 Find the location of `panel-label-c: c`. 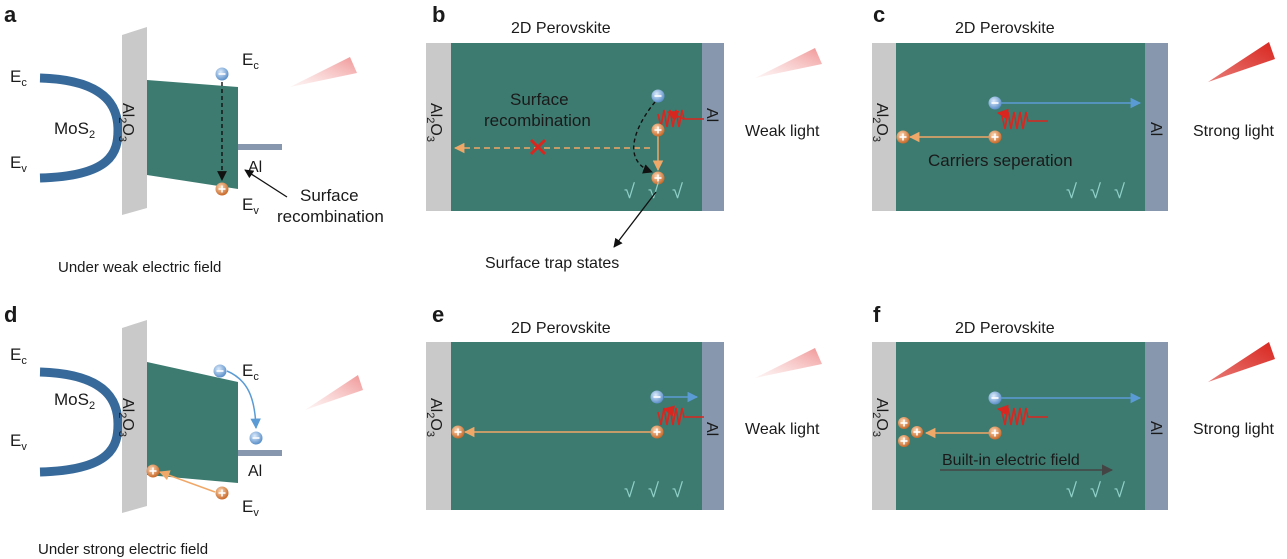

panel-label-c: c is located at coordinates (879, 14).